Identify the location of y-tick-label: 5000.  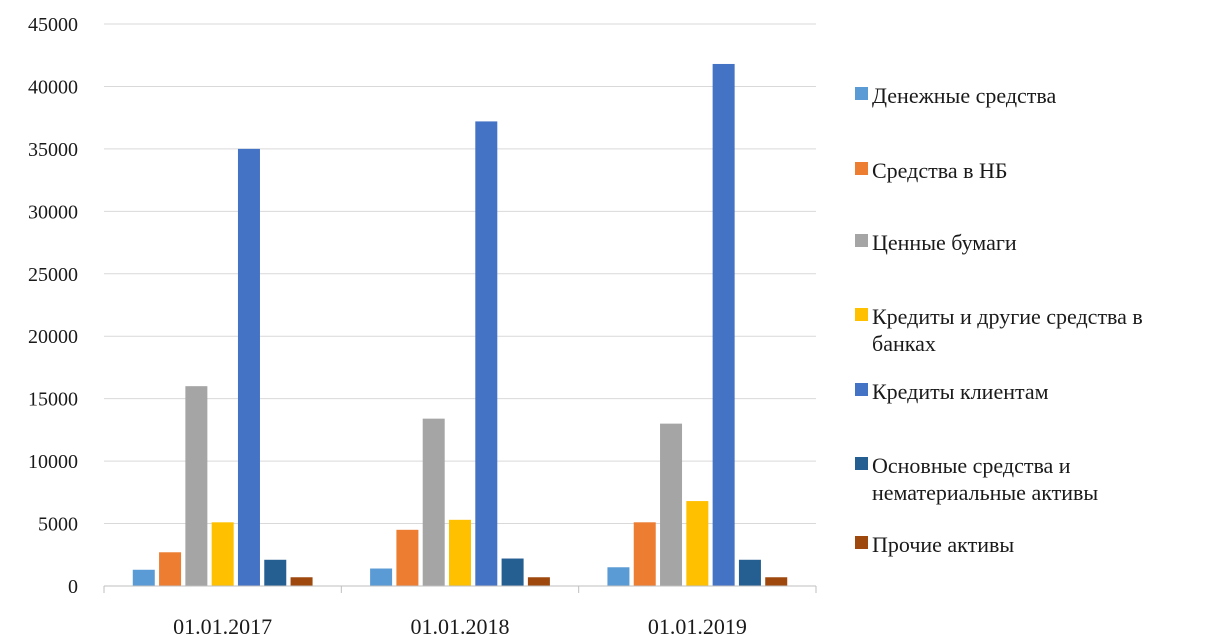
(58, 525).